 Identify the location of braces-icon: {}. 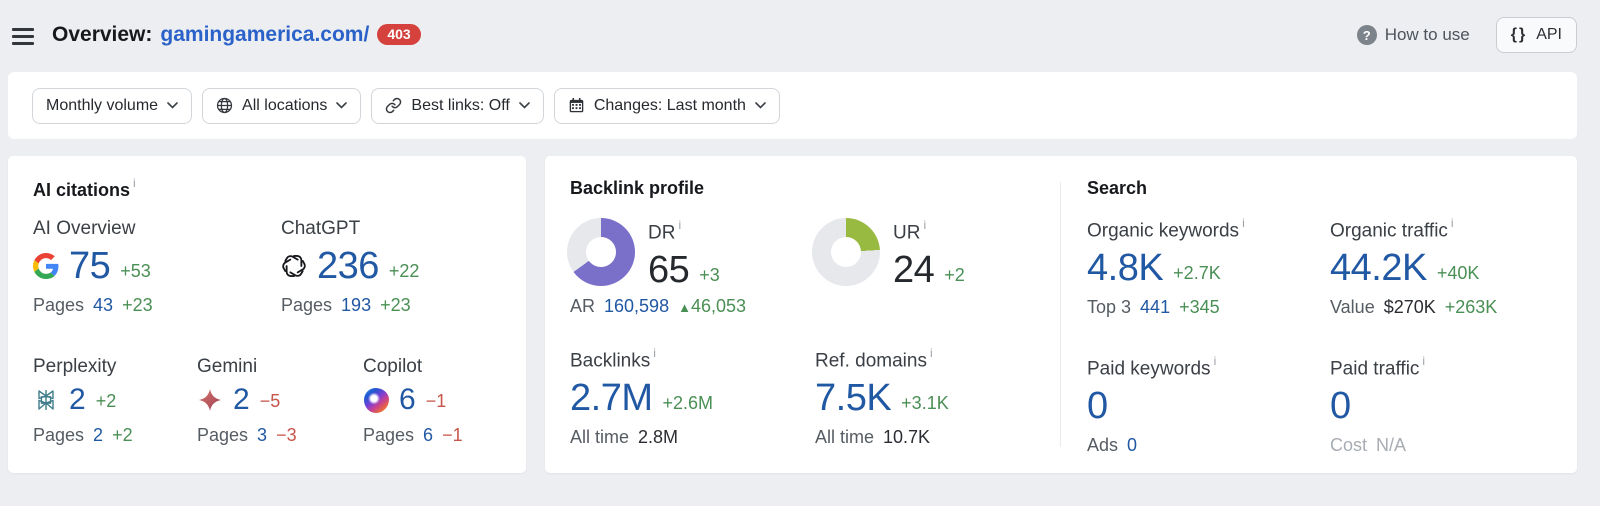
(1519, 34).